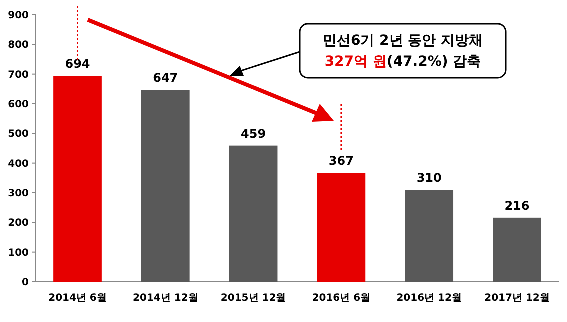 Image resolution: width=567 pixels, height=322 pixels. Describe the element at coordinates (253, 133) in the screenshot. I see `data-label: 459` at that location.